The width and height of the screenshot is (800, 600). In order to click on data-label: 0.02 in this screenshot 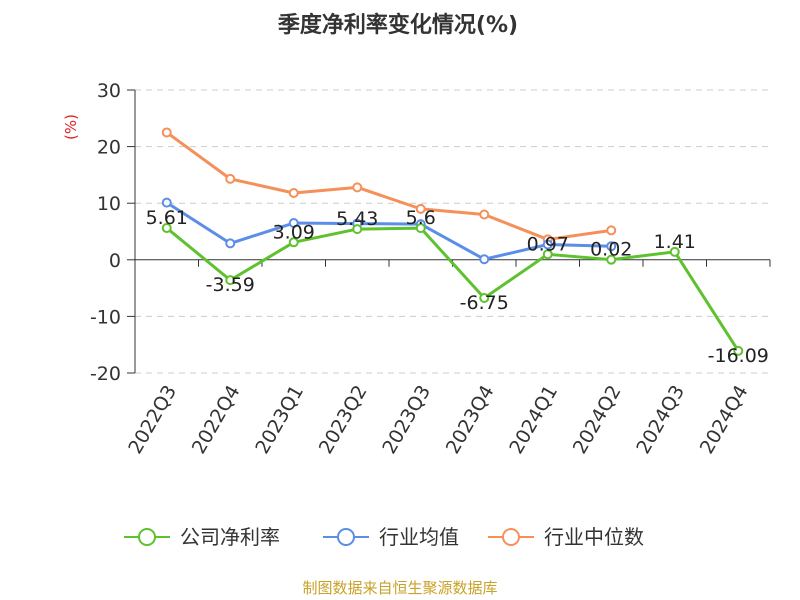, I will do `click(611, 250)`.